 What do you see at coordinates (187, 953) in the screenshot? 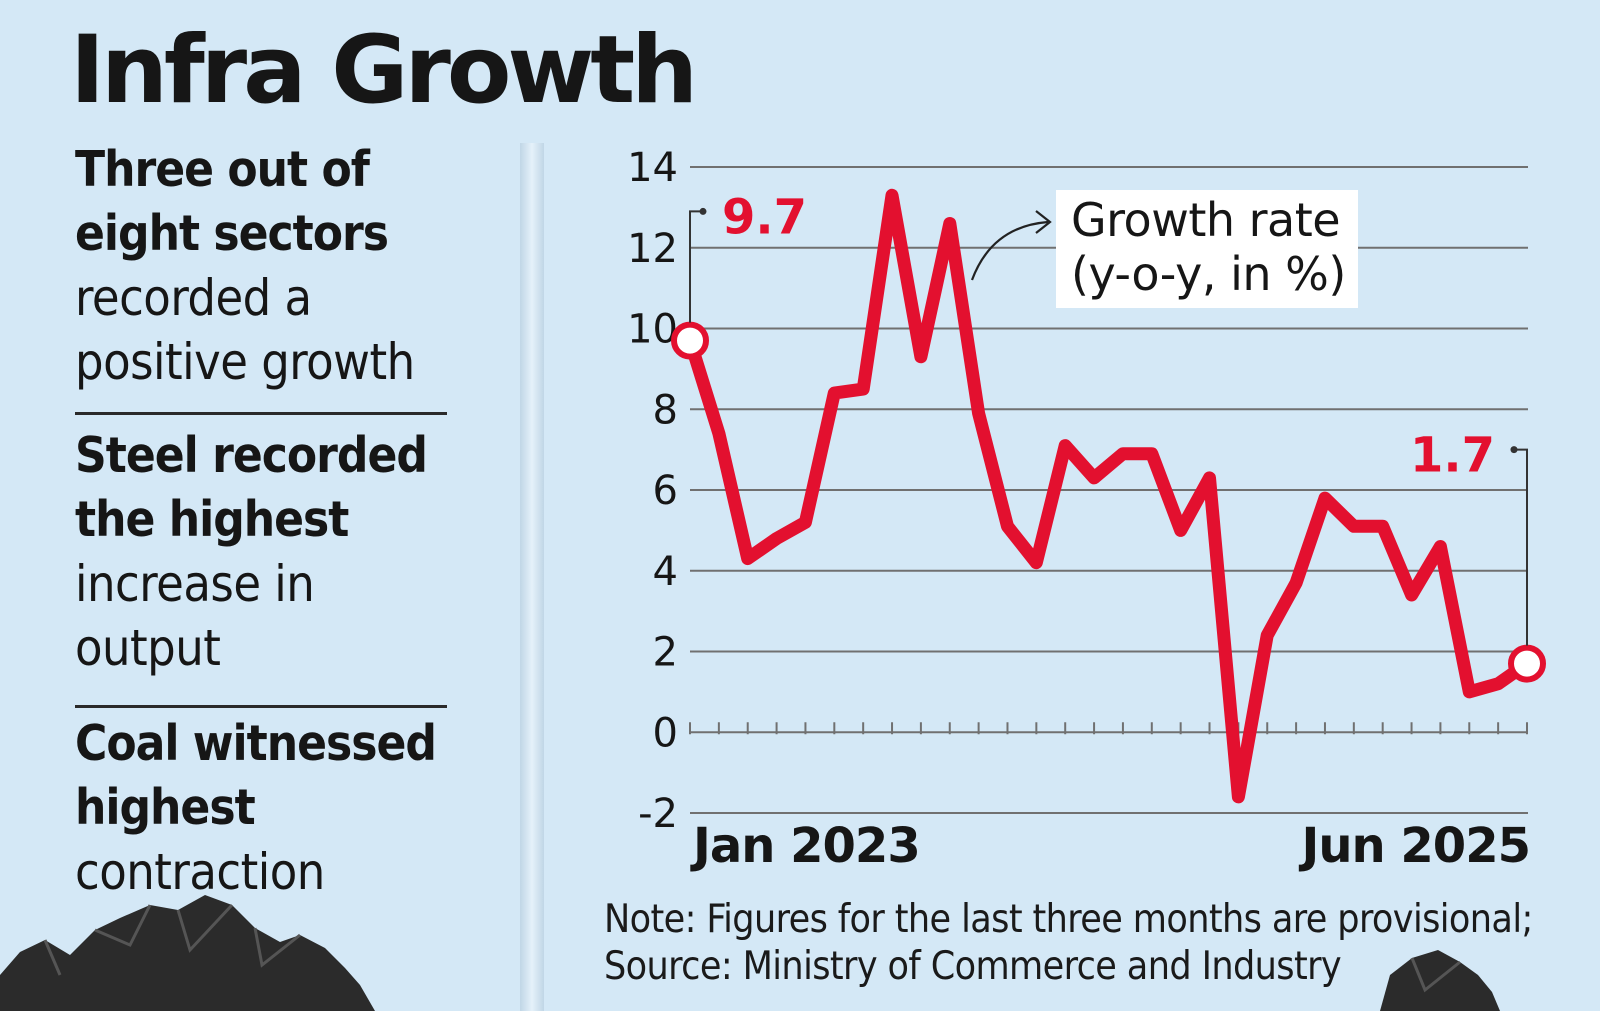
I see `coal-pile-left-icon` at bounding box center [187, 953].